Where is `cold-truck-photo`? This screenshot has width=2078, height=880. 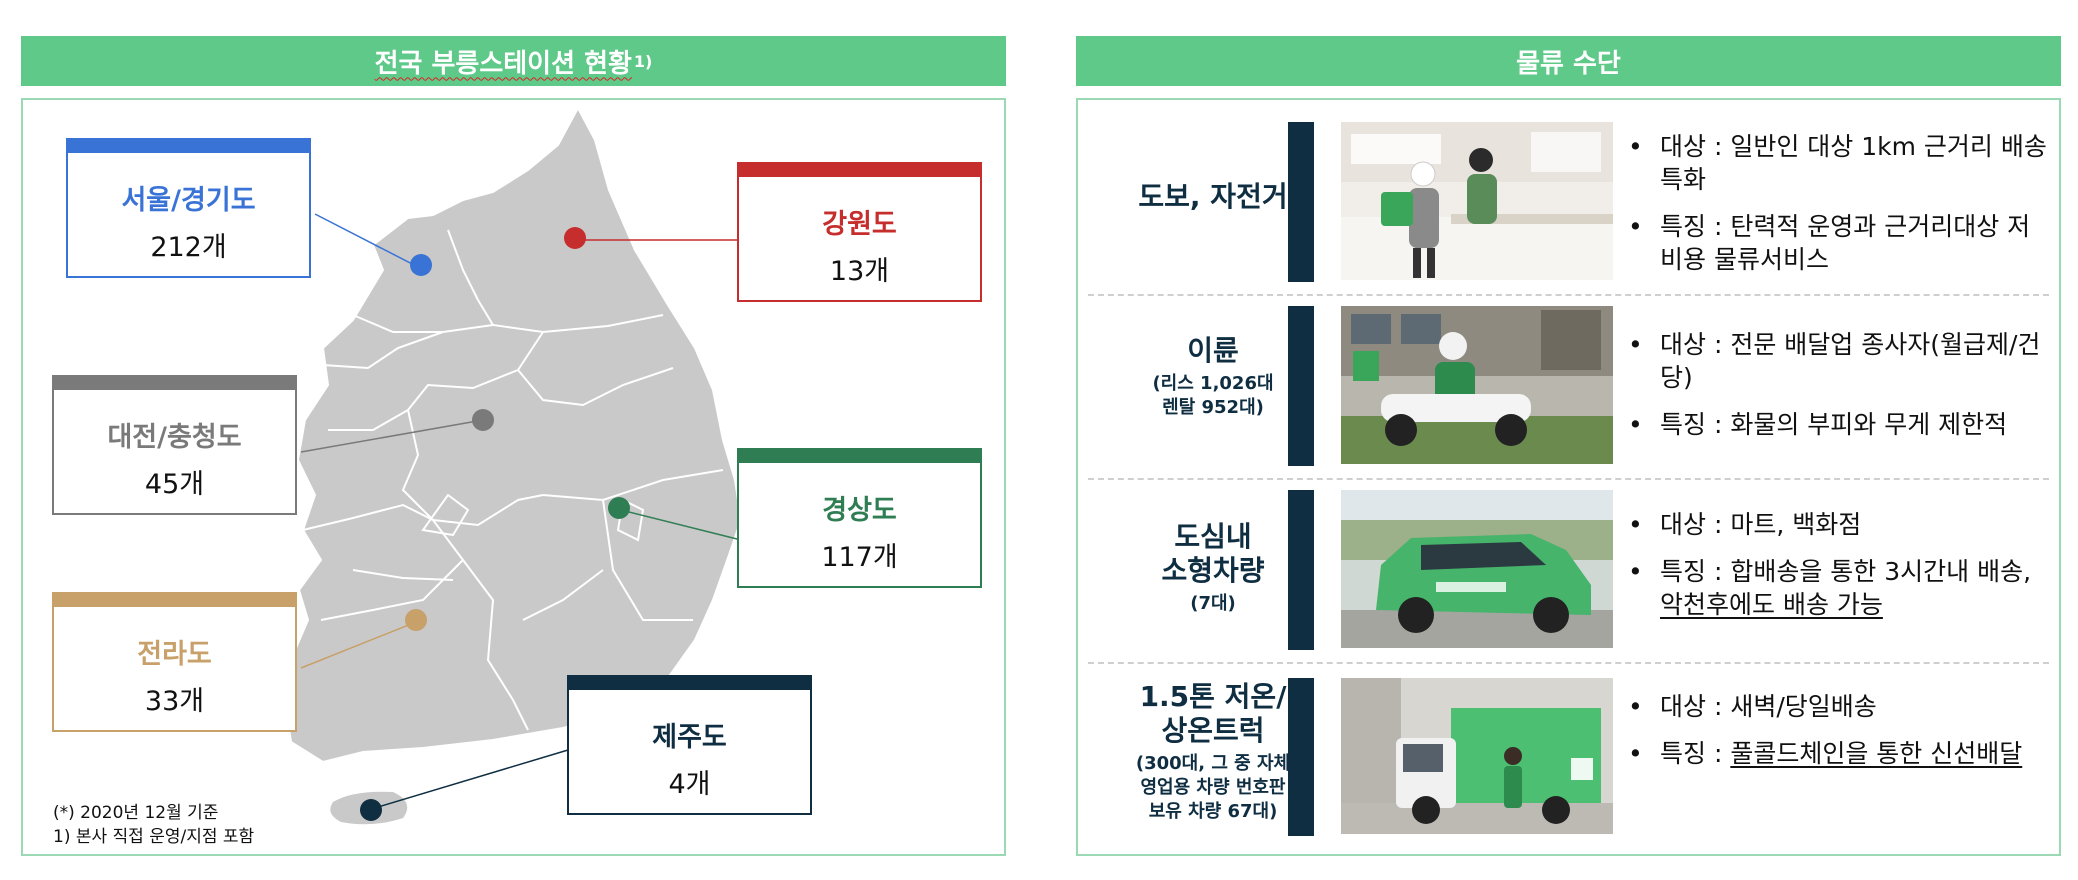
cold-truck-photo is located at coordinates (1477, 756).